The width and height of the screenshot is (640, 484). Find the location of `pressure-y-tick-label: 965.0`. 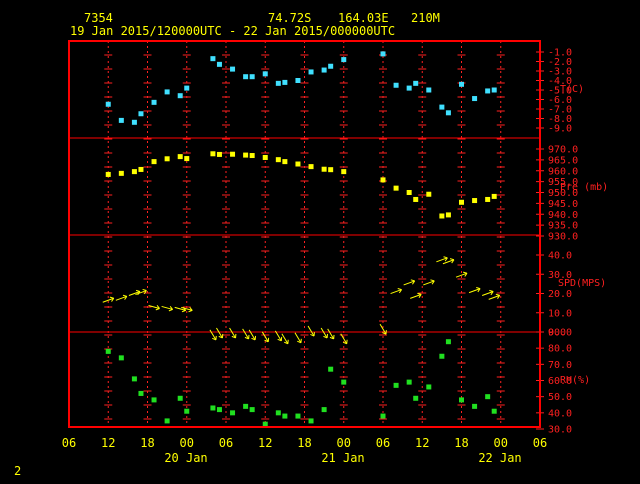

pressure-y-tick-label: 965.0 is located at coordinates (563, 160).